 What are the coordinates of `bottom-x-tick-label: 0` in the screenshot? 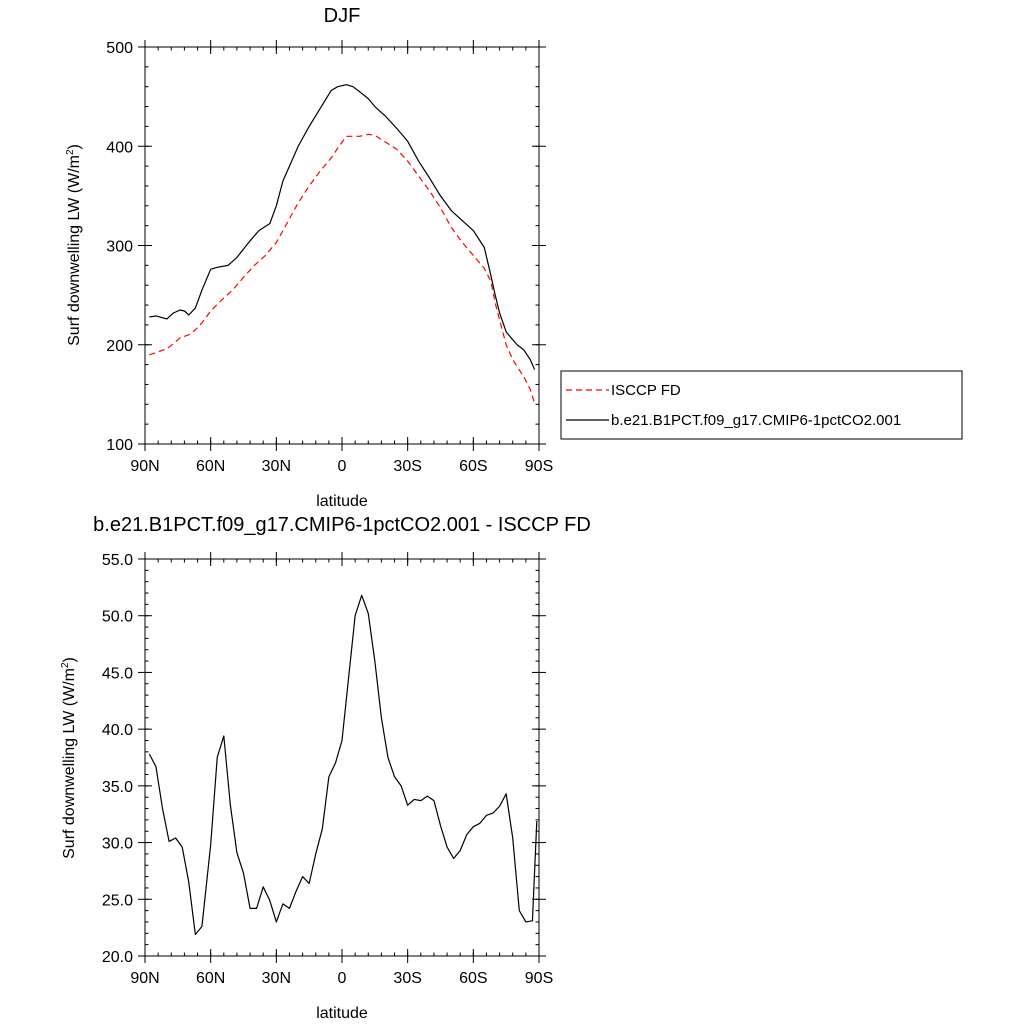 It's located at (342, 978).